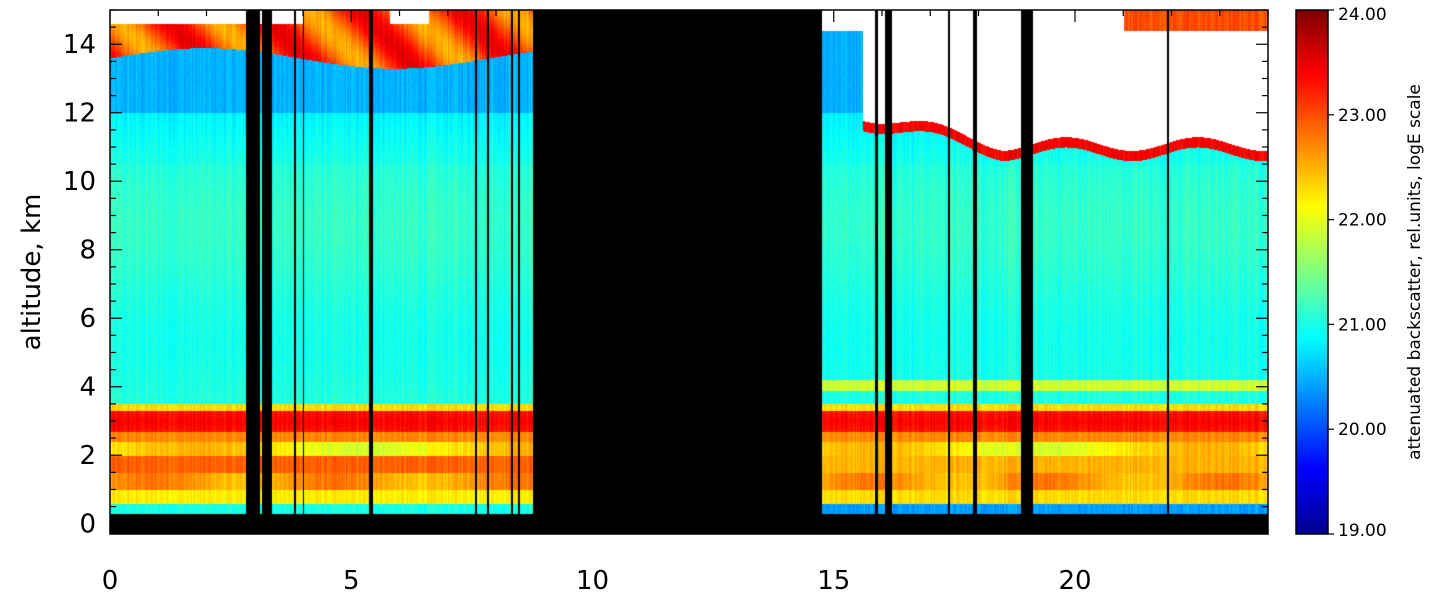 Image resolution: width=1444 pixels, height=594 pixels. I want to click on colorbar-tick-label: 20.00, so click(1362, 430).